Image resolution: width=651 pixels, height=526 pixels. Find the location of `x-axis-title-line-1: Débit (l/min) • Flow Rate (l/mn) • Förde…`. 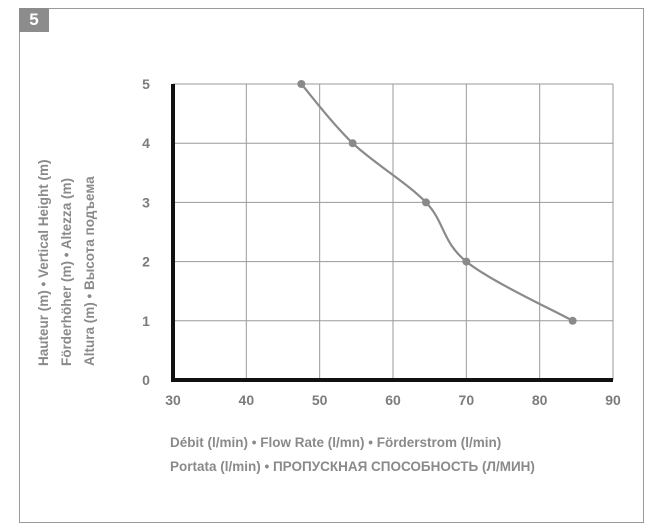

x-axis-title-line-1: Débit (l/min) • Flow Rate (l/mn) • Förde… is located at coordinates (335, 442).